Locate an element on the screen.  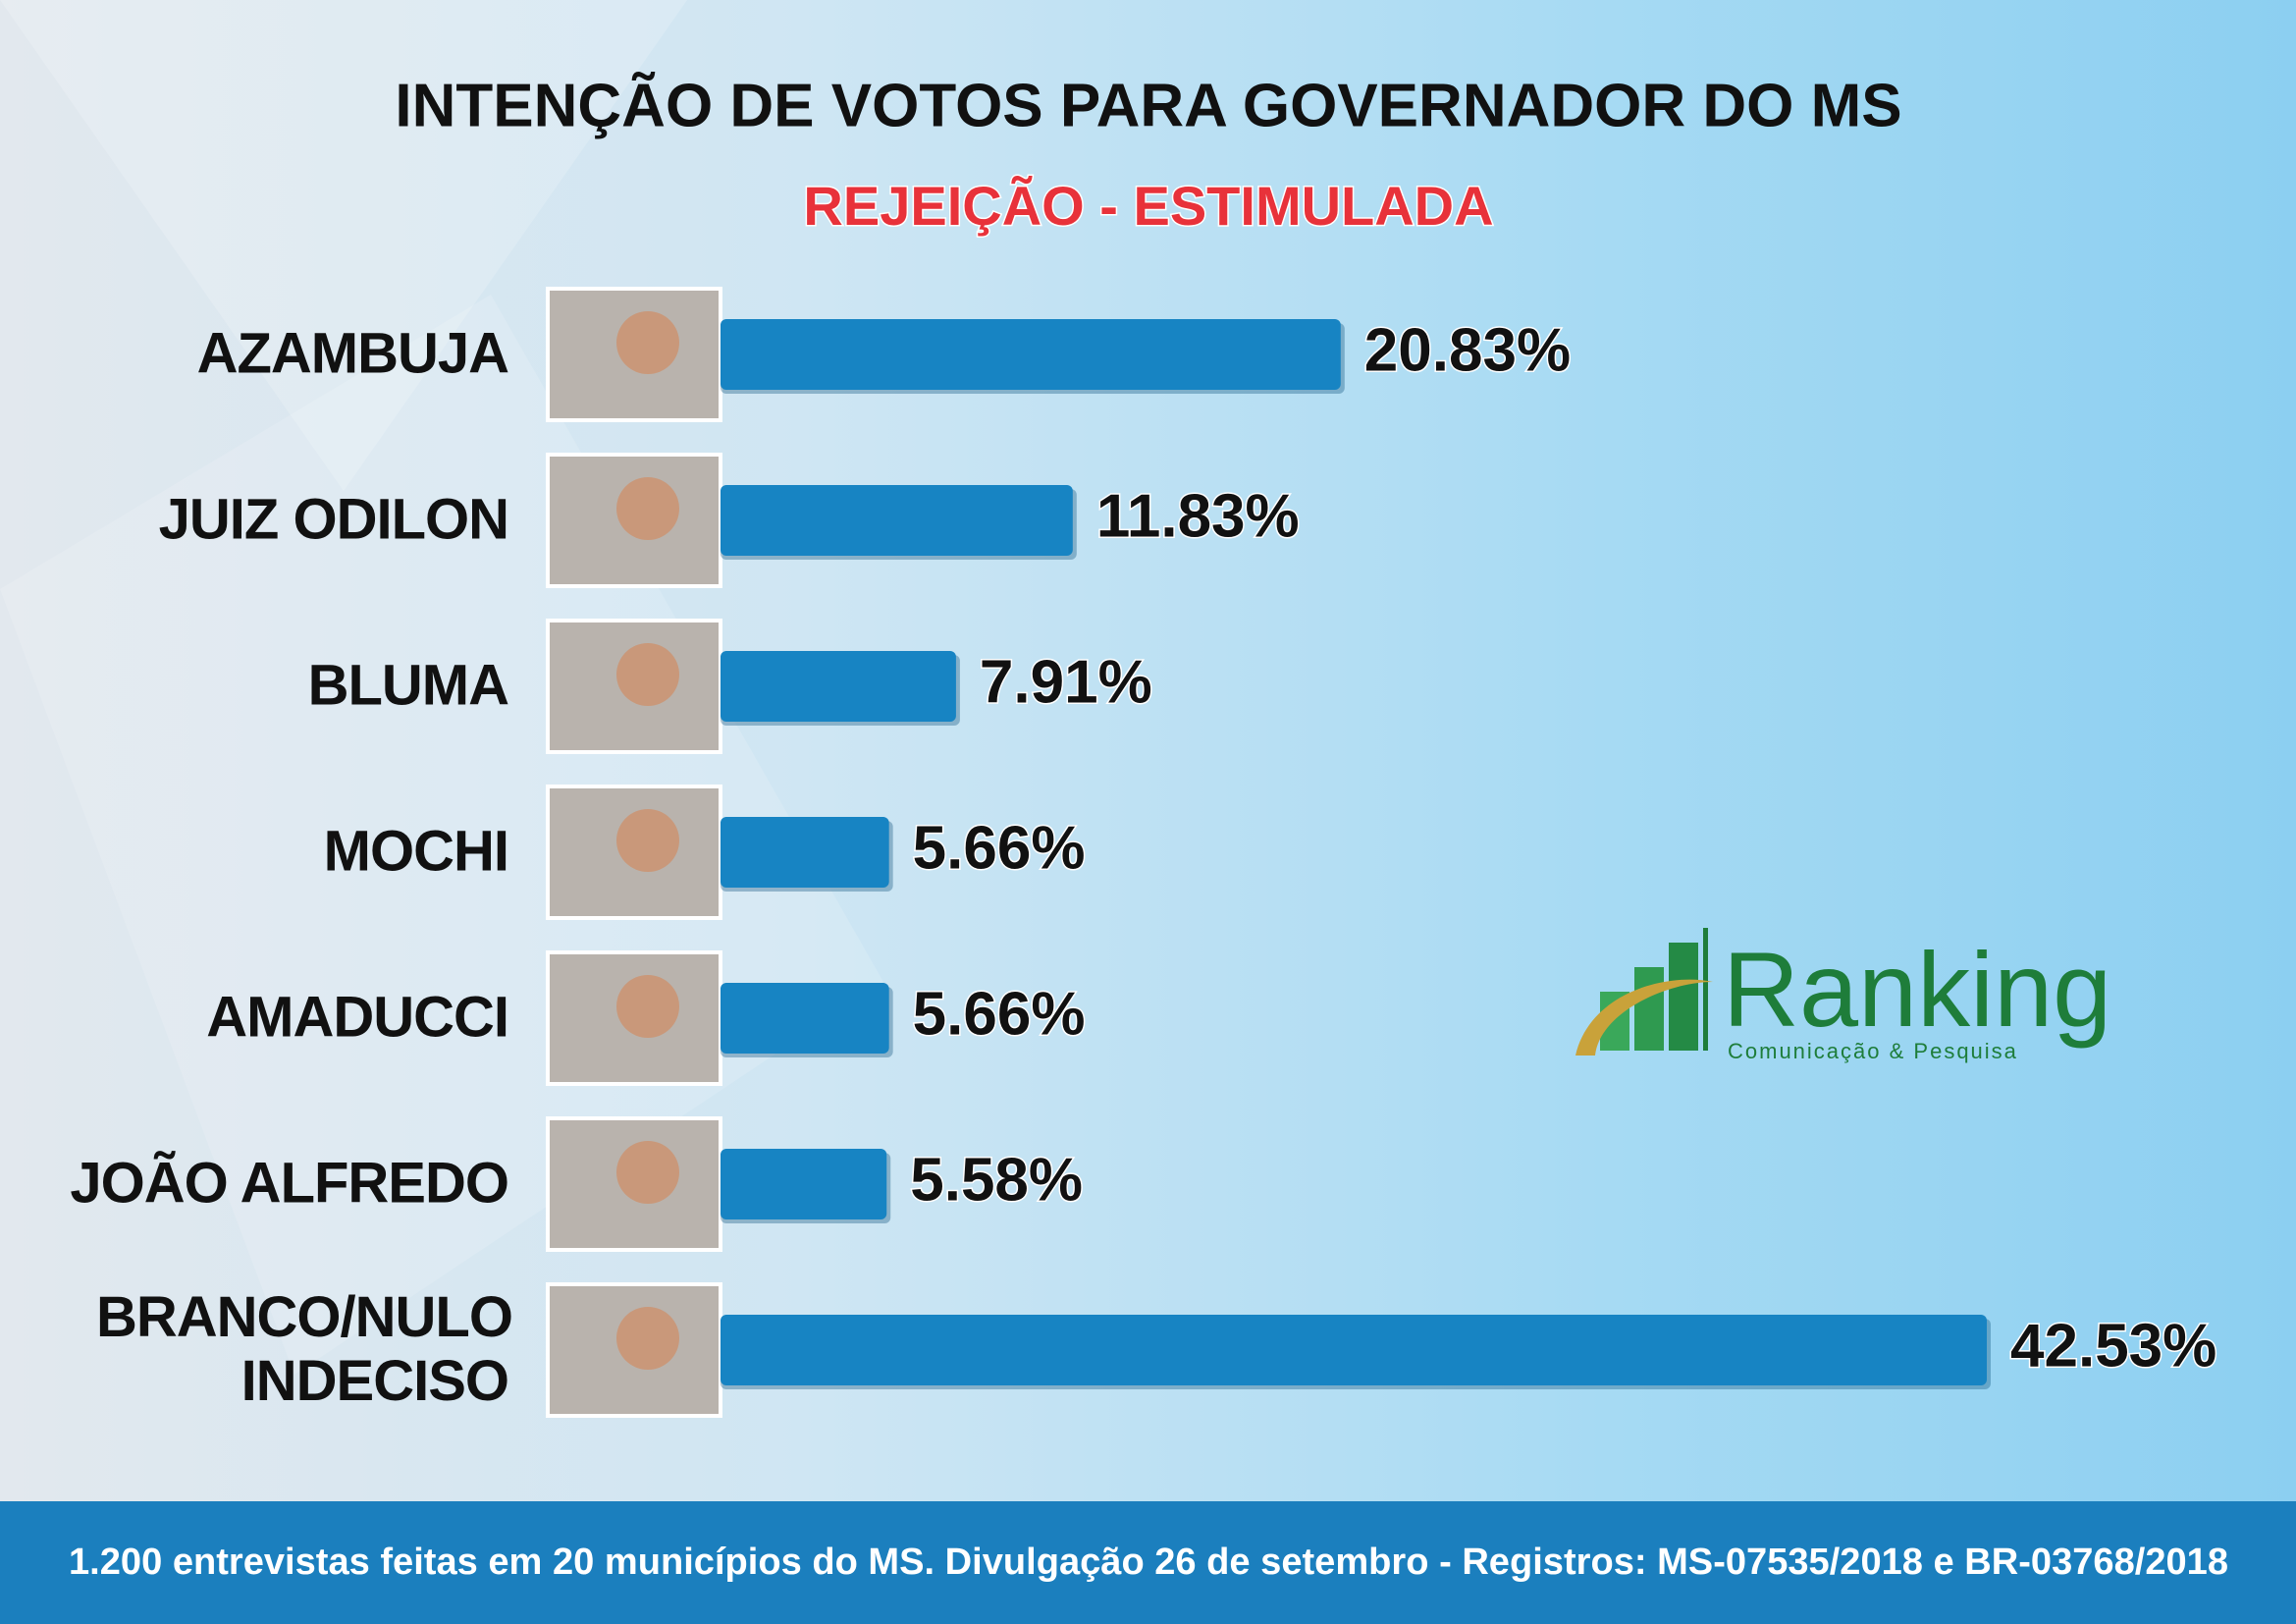
category-label: BRANCO/NULO INDECISO is located at coordinates (304, 1349).